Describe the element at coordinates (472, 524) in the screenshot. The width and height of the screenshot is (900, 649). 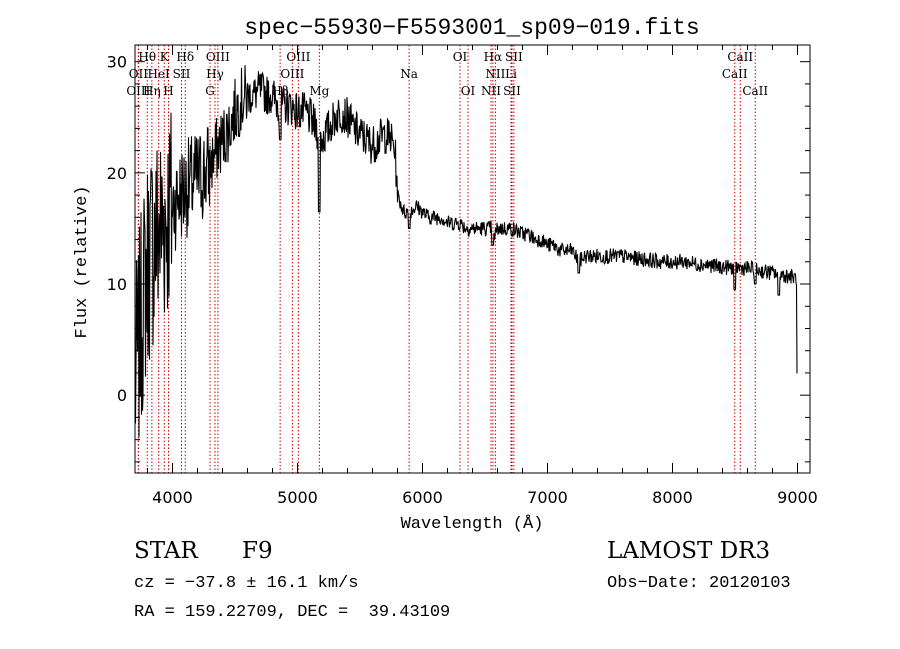
I see `x-axis-label: Wavelength (Å)` at that location.